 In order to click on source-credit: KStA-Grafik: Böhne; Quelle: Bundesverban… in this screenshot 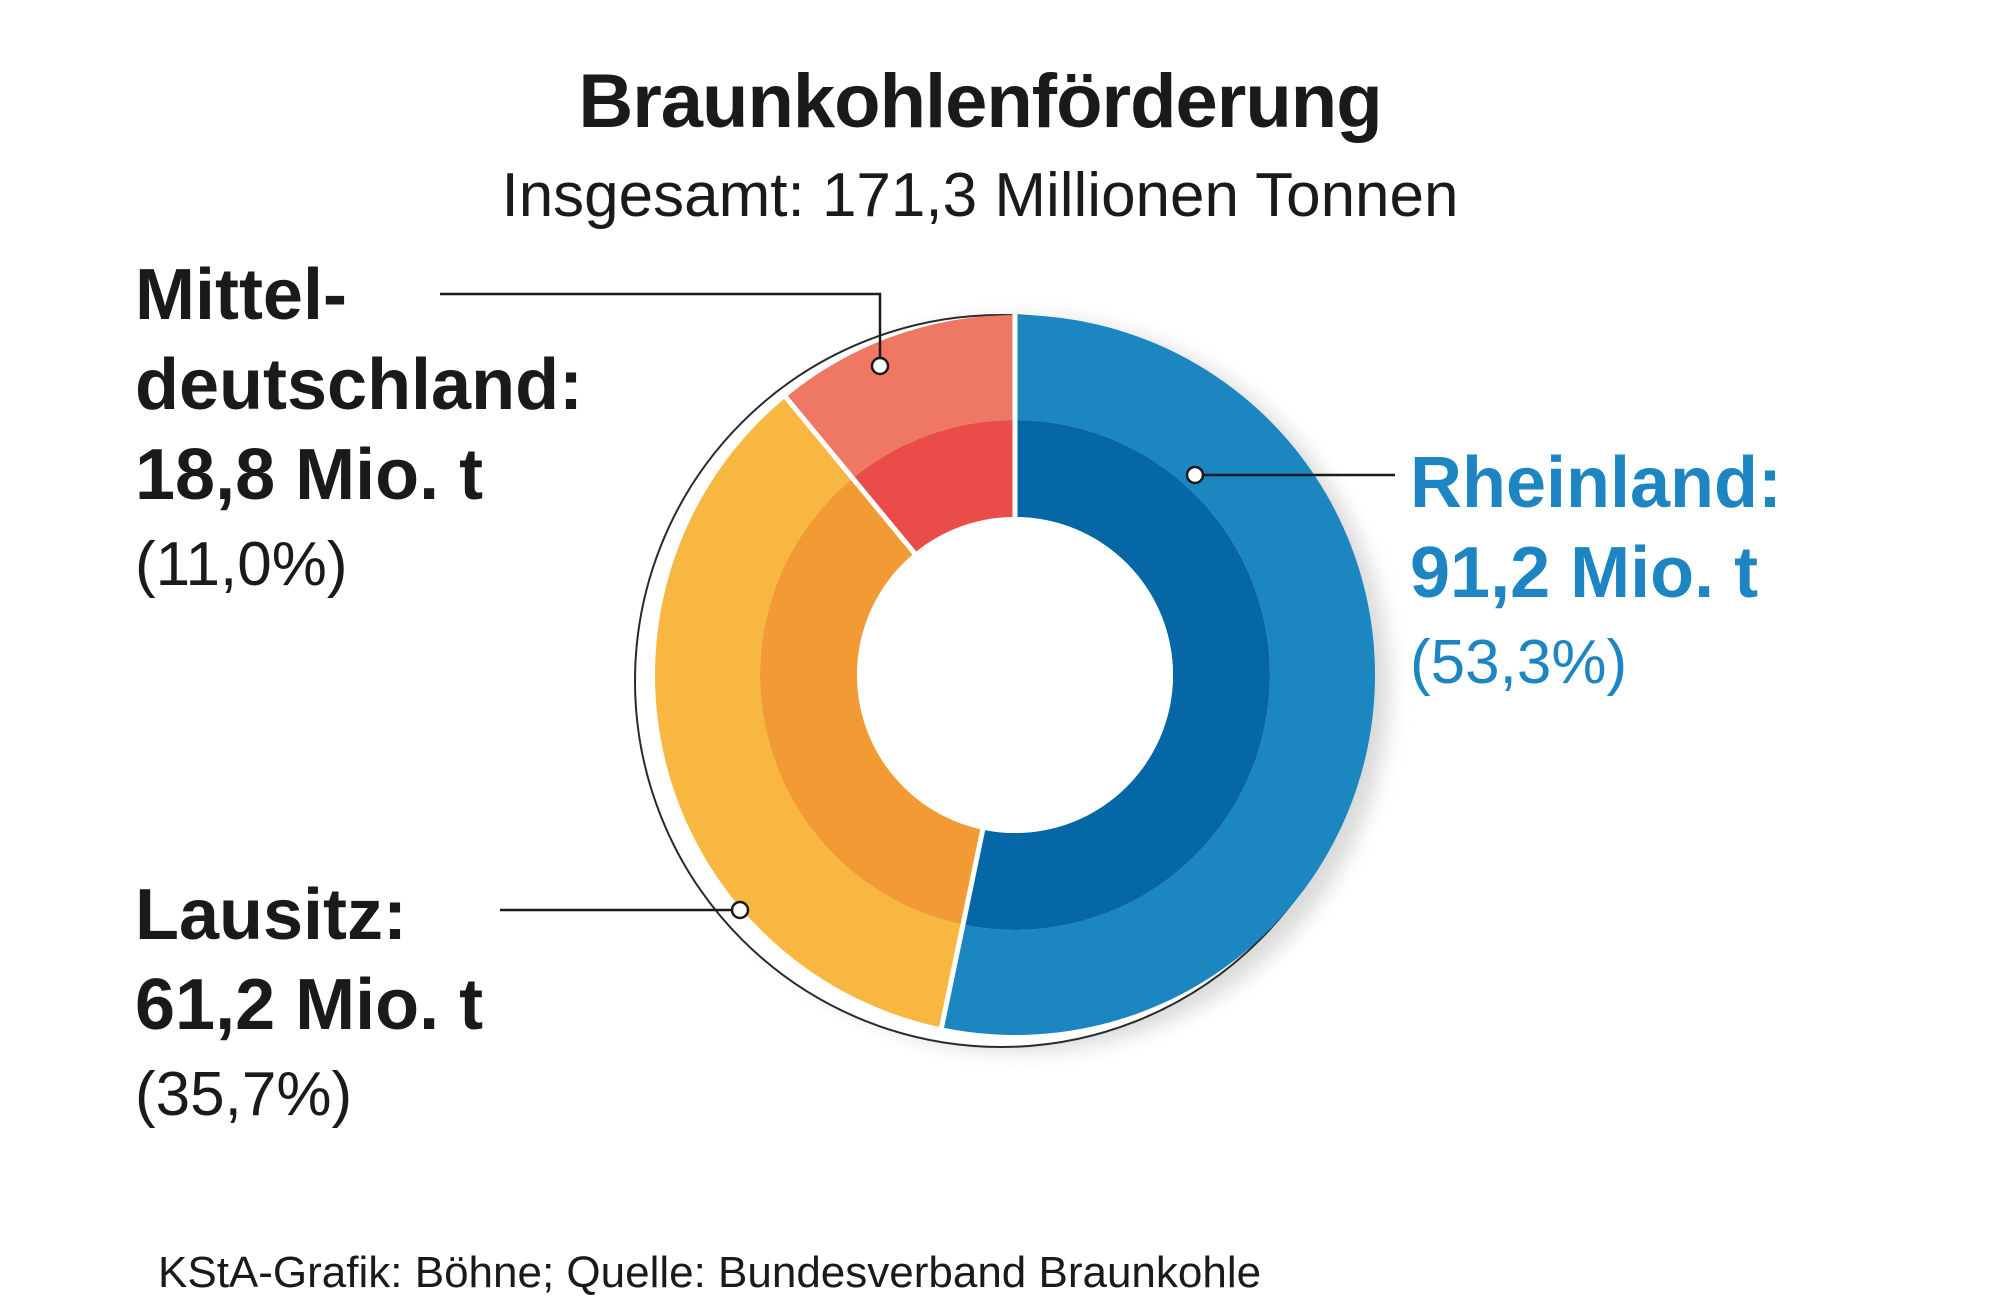, I will do `click(710, 1272)`.